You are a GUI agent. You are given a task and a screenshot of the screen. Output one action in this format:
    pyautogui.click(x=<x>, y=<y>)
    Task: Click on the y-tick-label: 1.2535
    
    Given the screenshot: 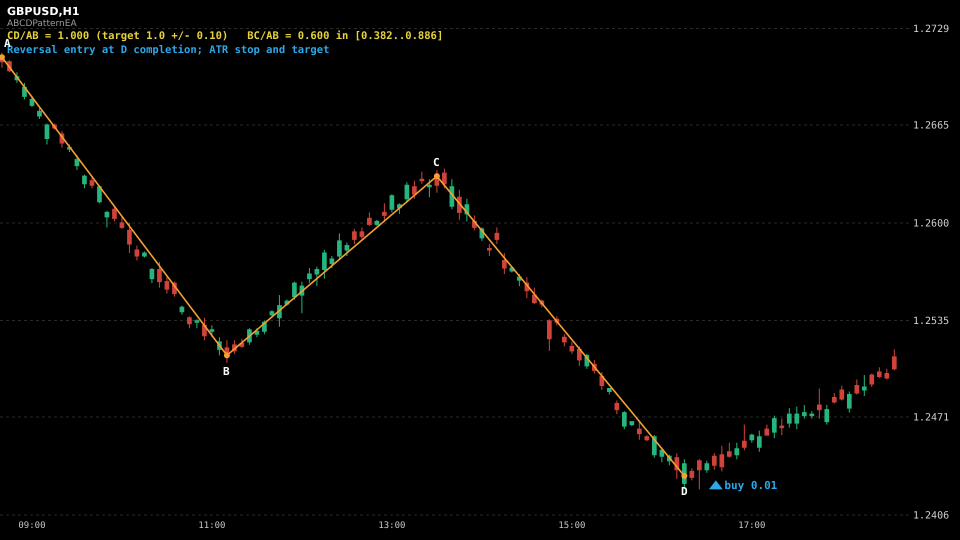 What is the action you would take?
    pyautogui.click(x=931, y=322)
    